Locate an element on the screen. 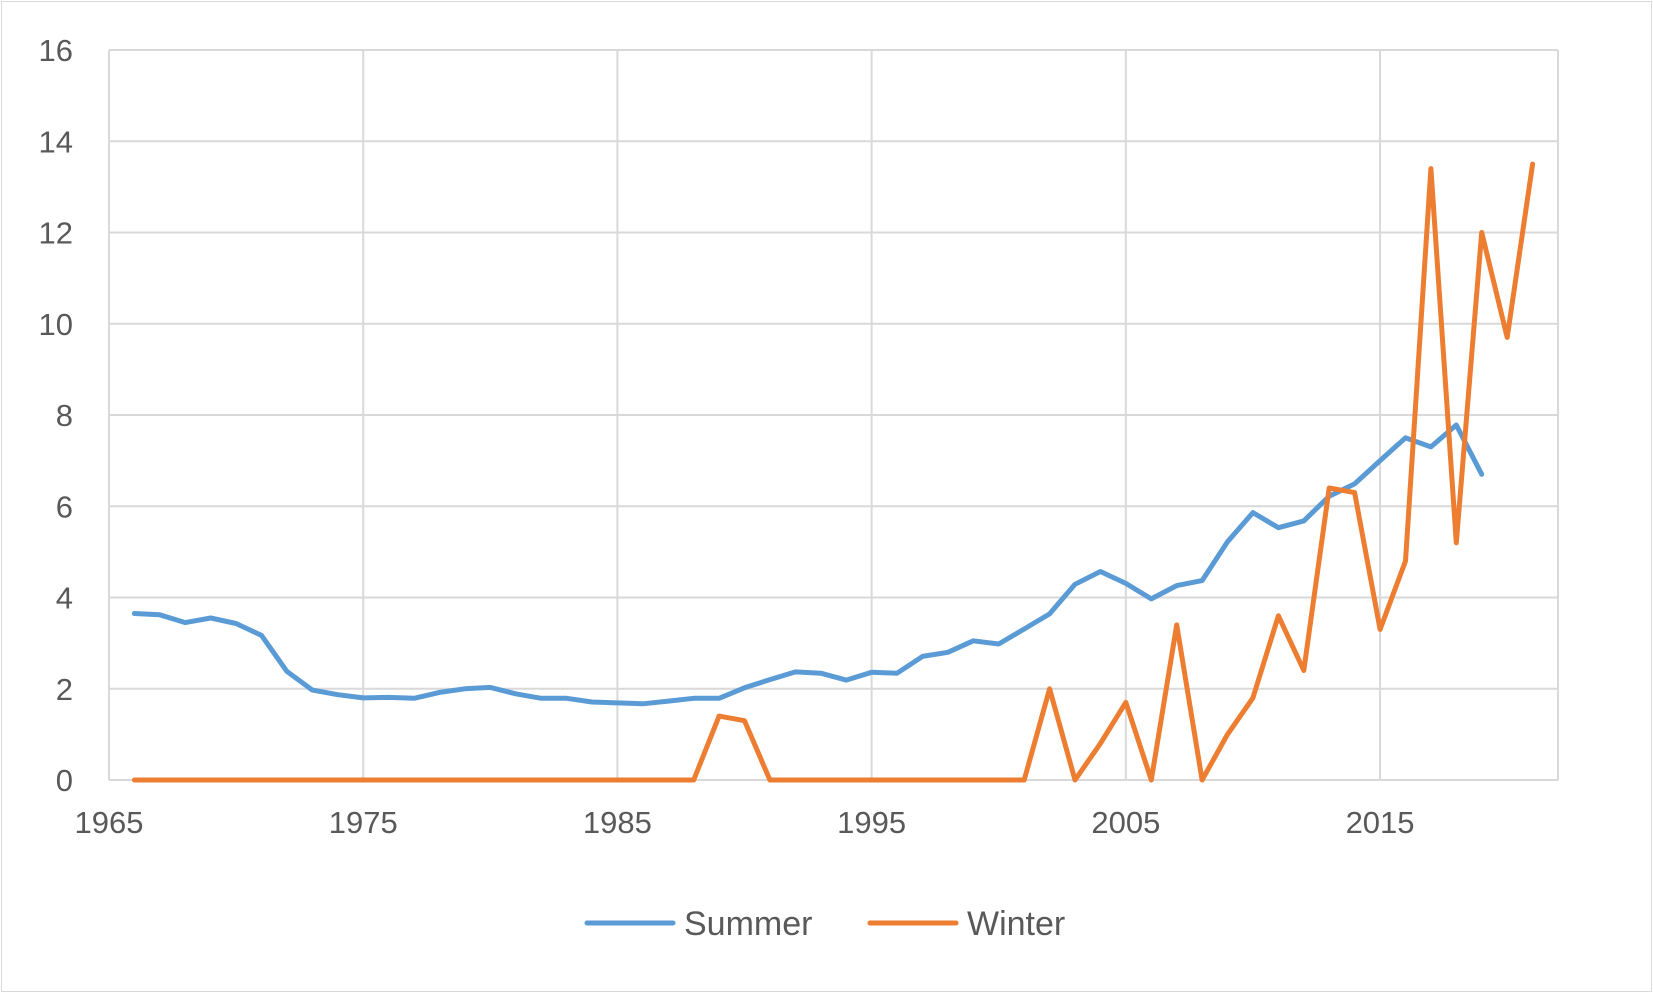  legend: Summer Winter is located at coordinates (824, 924).